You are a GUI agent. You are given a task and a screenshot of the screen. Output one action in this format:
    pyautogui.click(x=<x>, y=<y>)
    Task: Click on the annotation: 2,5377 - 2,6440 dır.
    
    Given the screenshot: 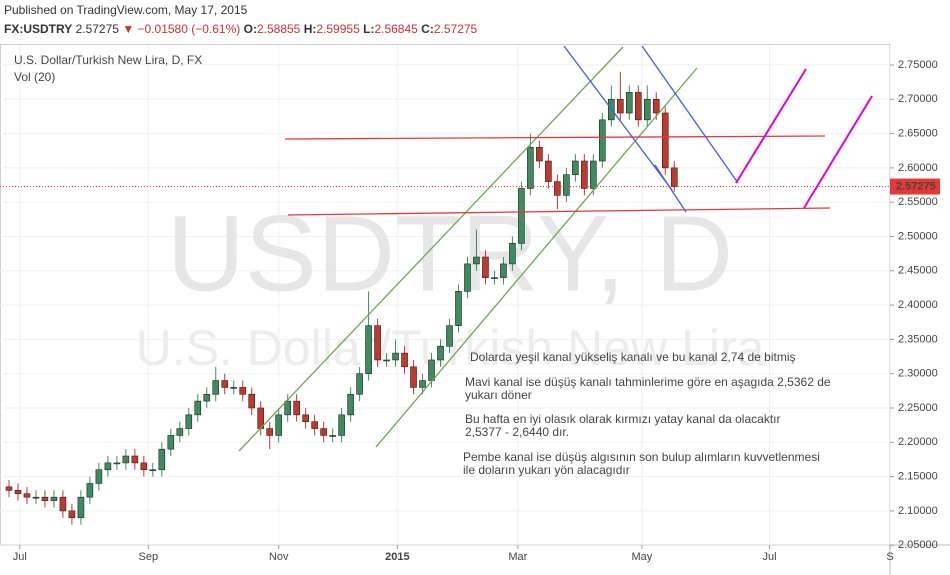 What is the action you would take?
    pyautogui.click(x=517, y=432)
    